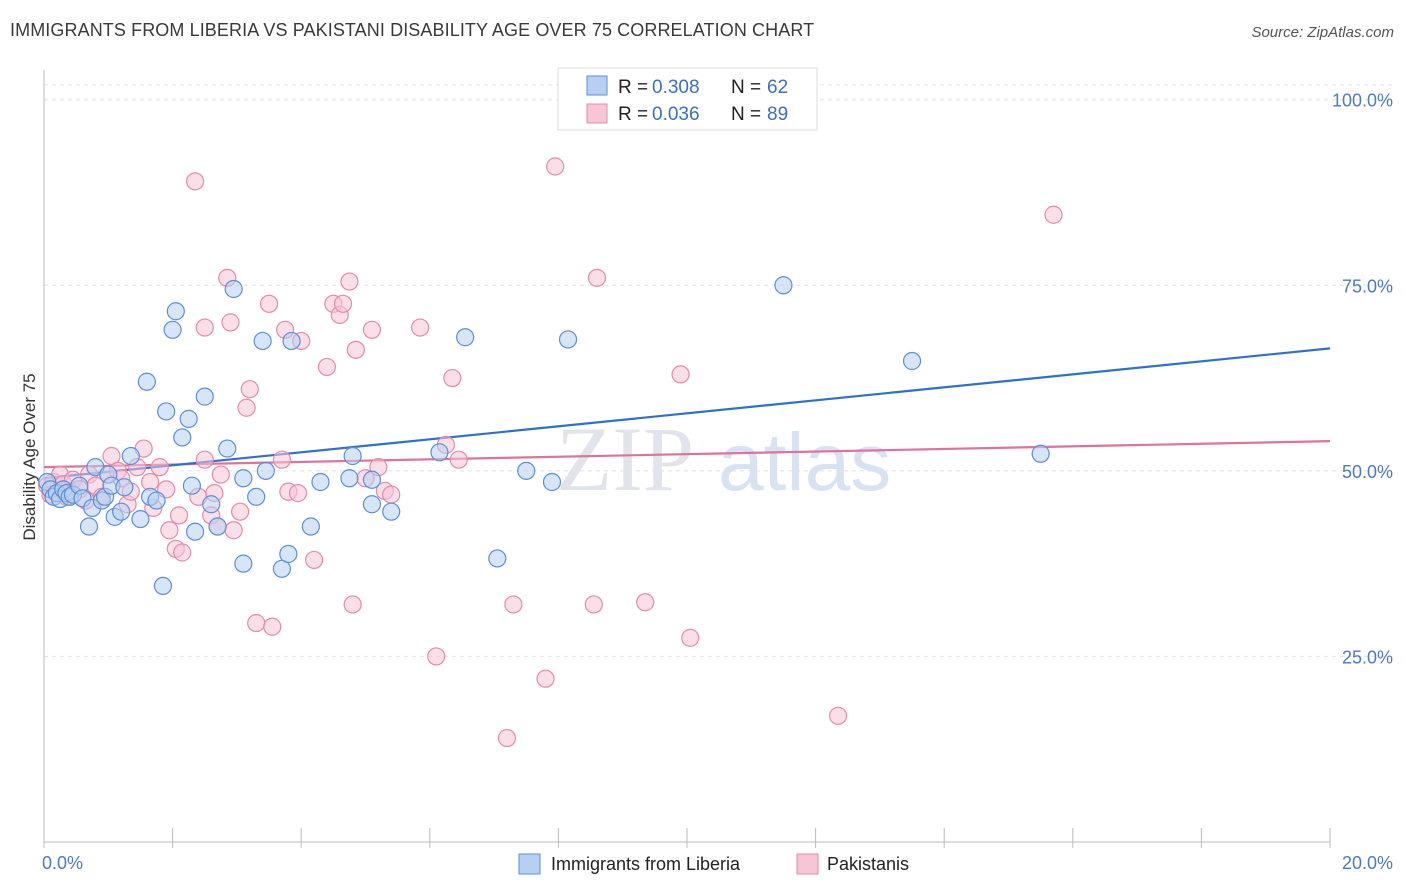 This screenshot has height=892, width=1406. I want to click on legend-swatch-pakistani, so click(597, 113).